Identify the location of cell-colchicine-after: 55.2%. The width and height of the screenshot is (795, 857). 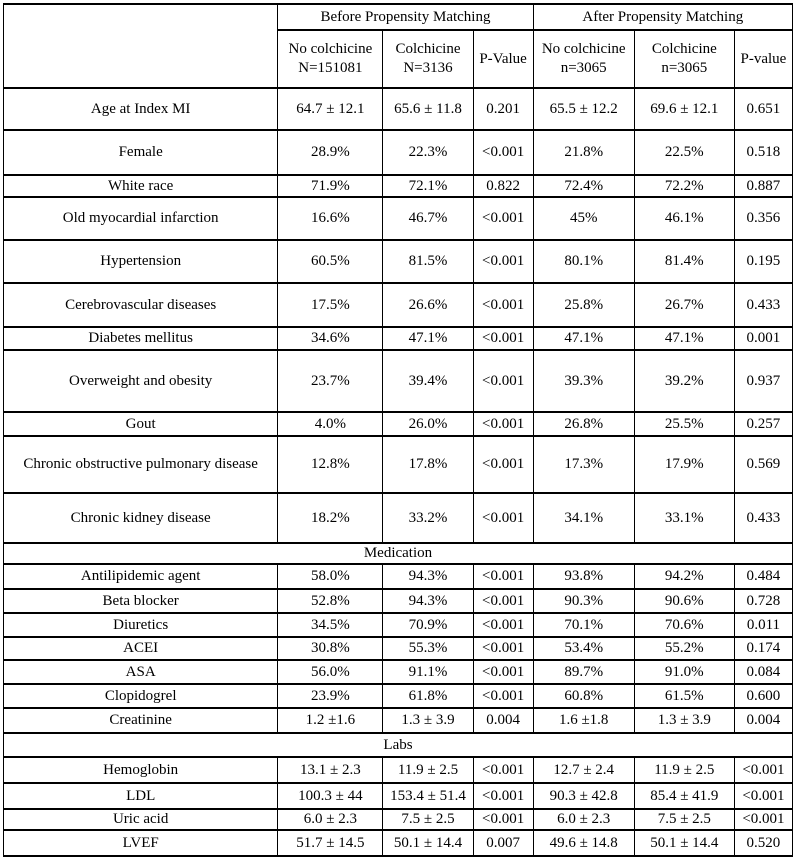
(684, 648).